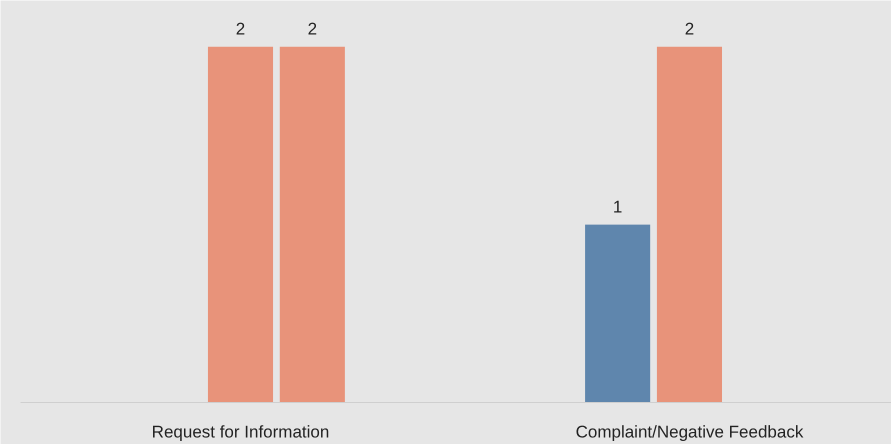 The width and height of the screenshot is (891, 444). Describe the element at coordinates (241, 432) in the screenshot. I see `x-tick-label: Request for Information` at that location.